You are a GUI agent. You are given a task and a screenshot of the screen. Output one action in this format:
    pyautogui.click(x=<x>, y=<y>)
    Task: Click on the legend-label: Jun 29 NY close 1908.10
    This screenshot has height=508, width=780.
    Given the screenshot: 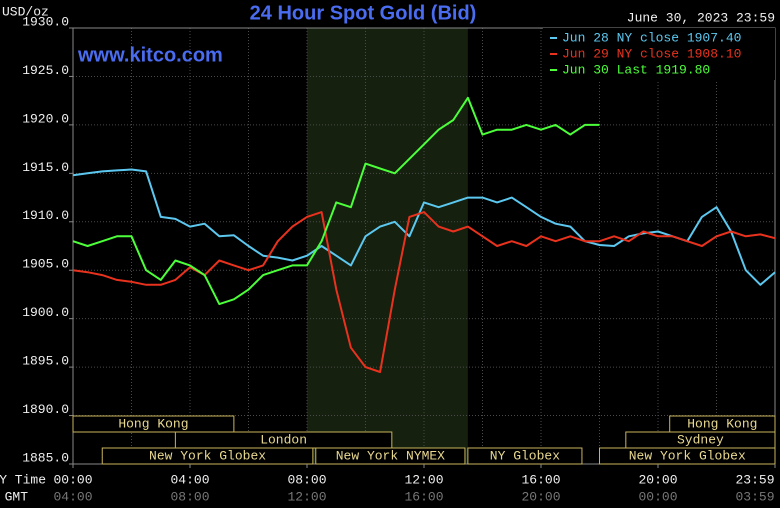 What is the action you would take?
    pyautogui.click(x=651, y=53)
    